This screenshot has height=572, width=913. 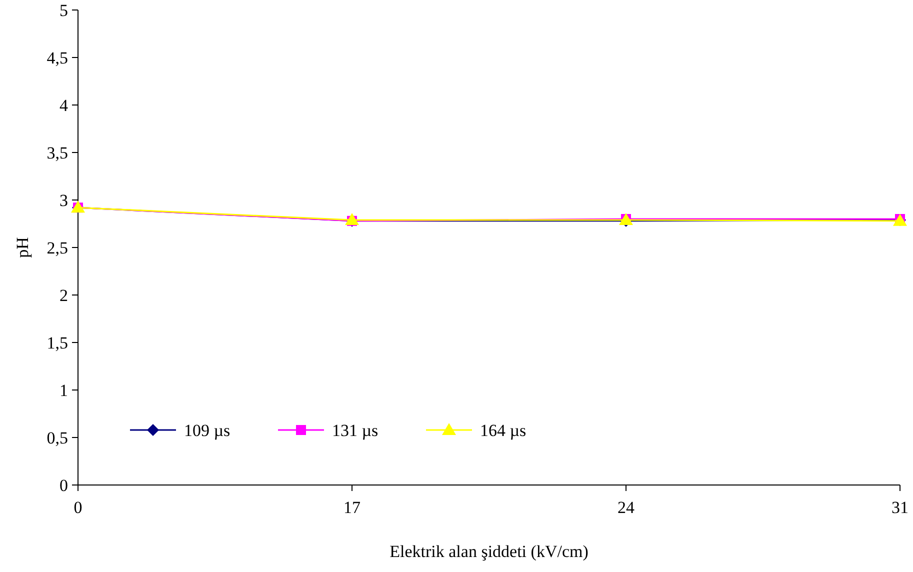 What do you see at coordinates (57, 152) in the screenshot?
I see `y-tick-label: 3,5` at bounding box center [57, 152].